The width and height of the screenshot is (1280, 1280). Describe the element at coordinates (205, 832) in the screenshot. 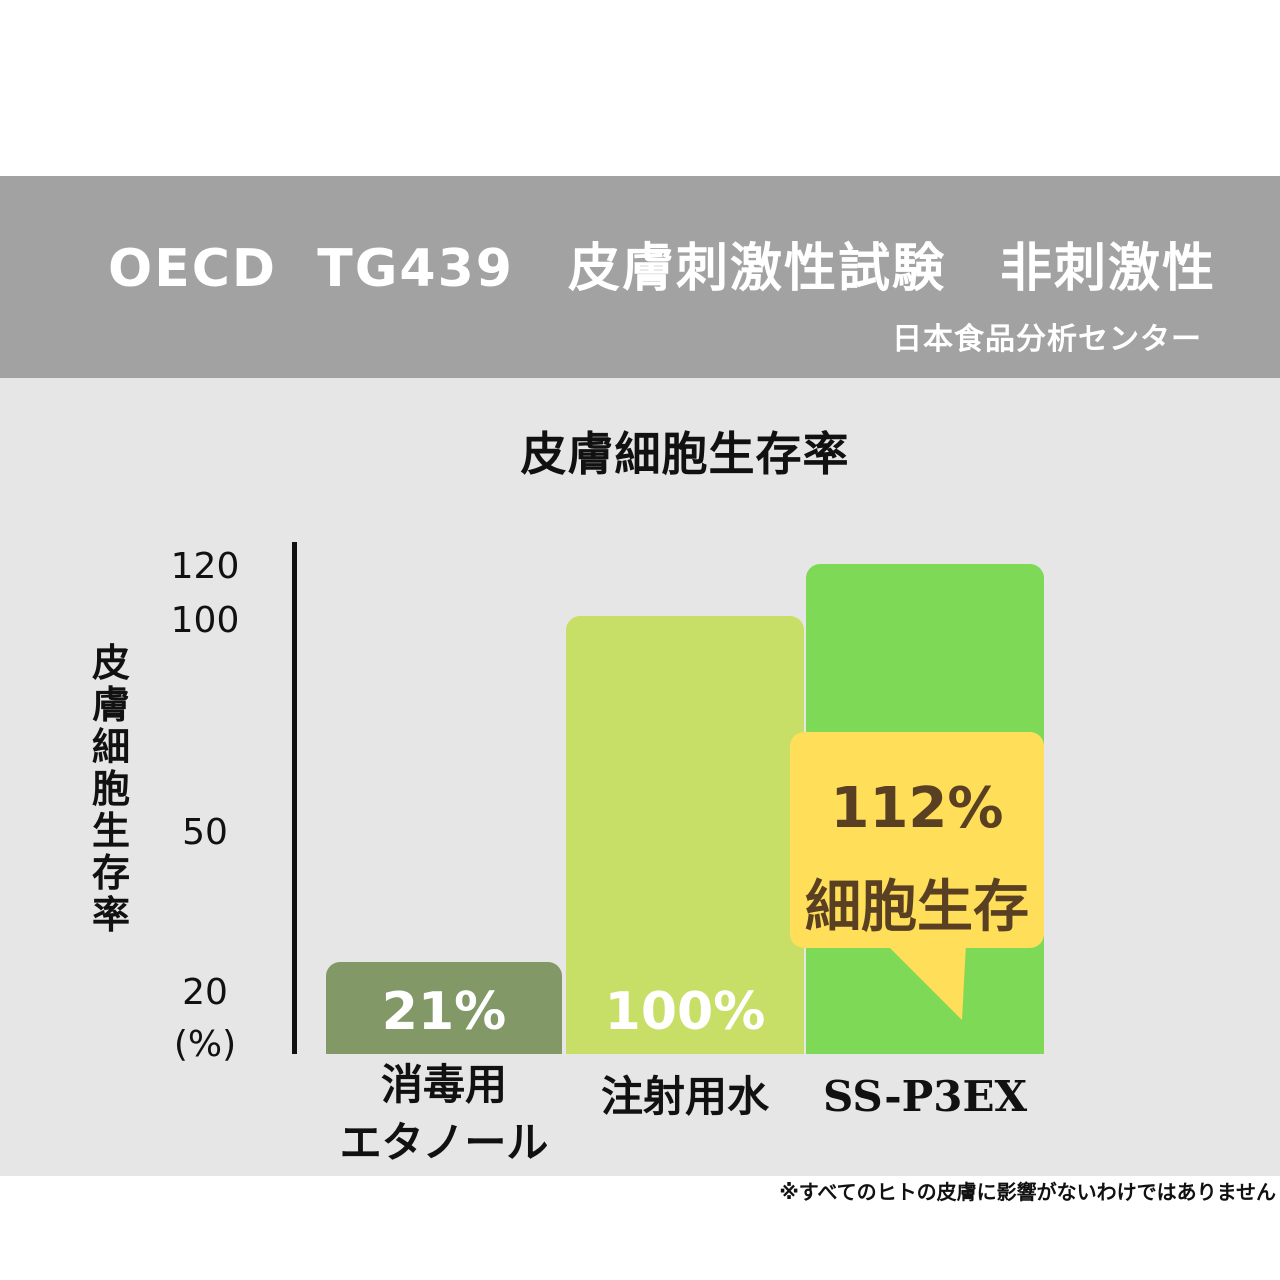

I see `y-tick-label: 50` at that location.